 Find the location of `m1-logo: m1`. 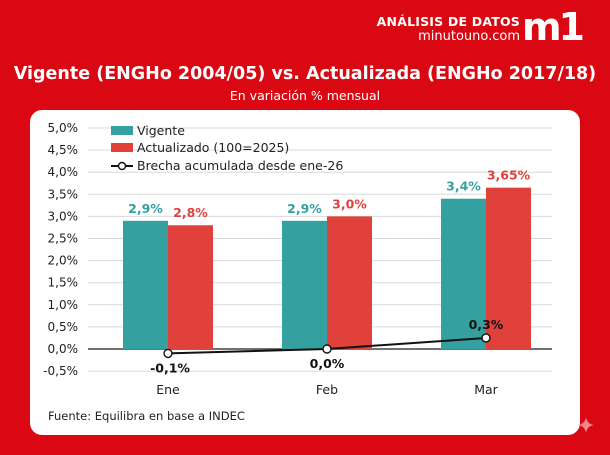

m1-logo: m1 is located at coordinates (553, 27).